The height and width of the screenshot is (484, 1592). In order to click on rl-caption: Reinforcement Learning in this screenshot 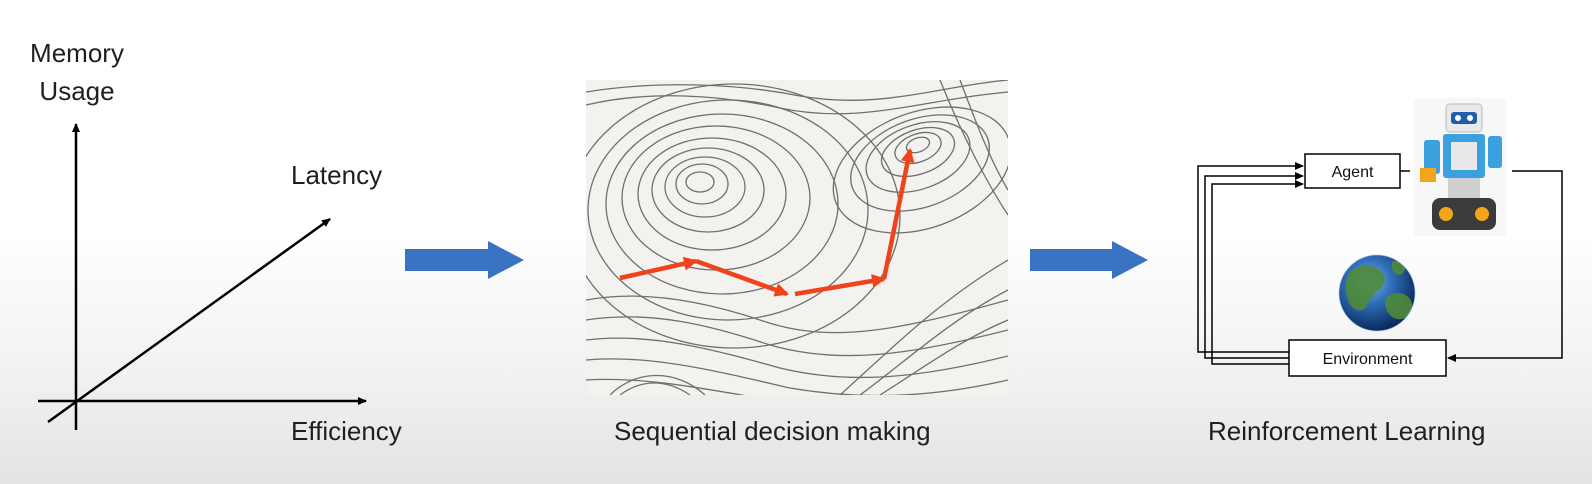, I will do `click(1347, 431)`.